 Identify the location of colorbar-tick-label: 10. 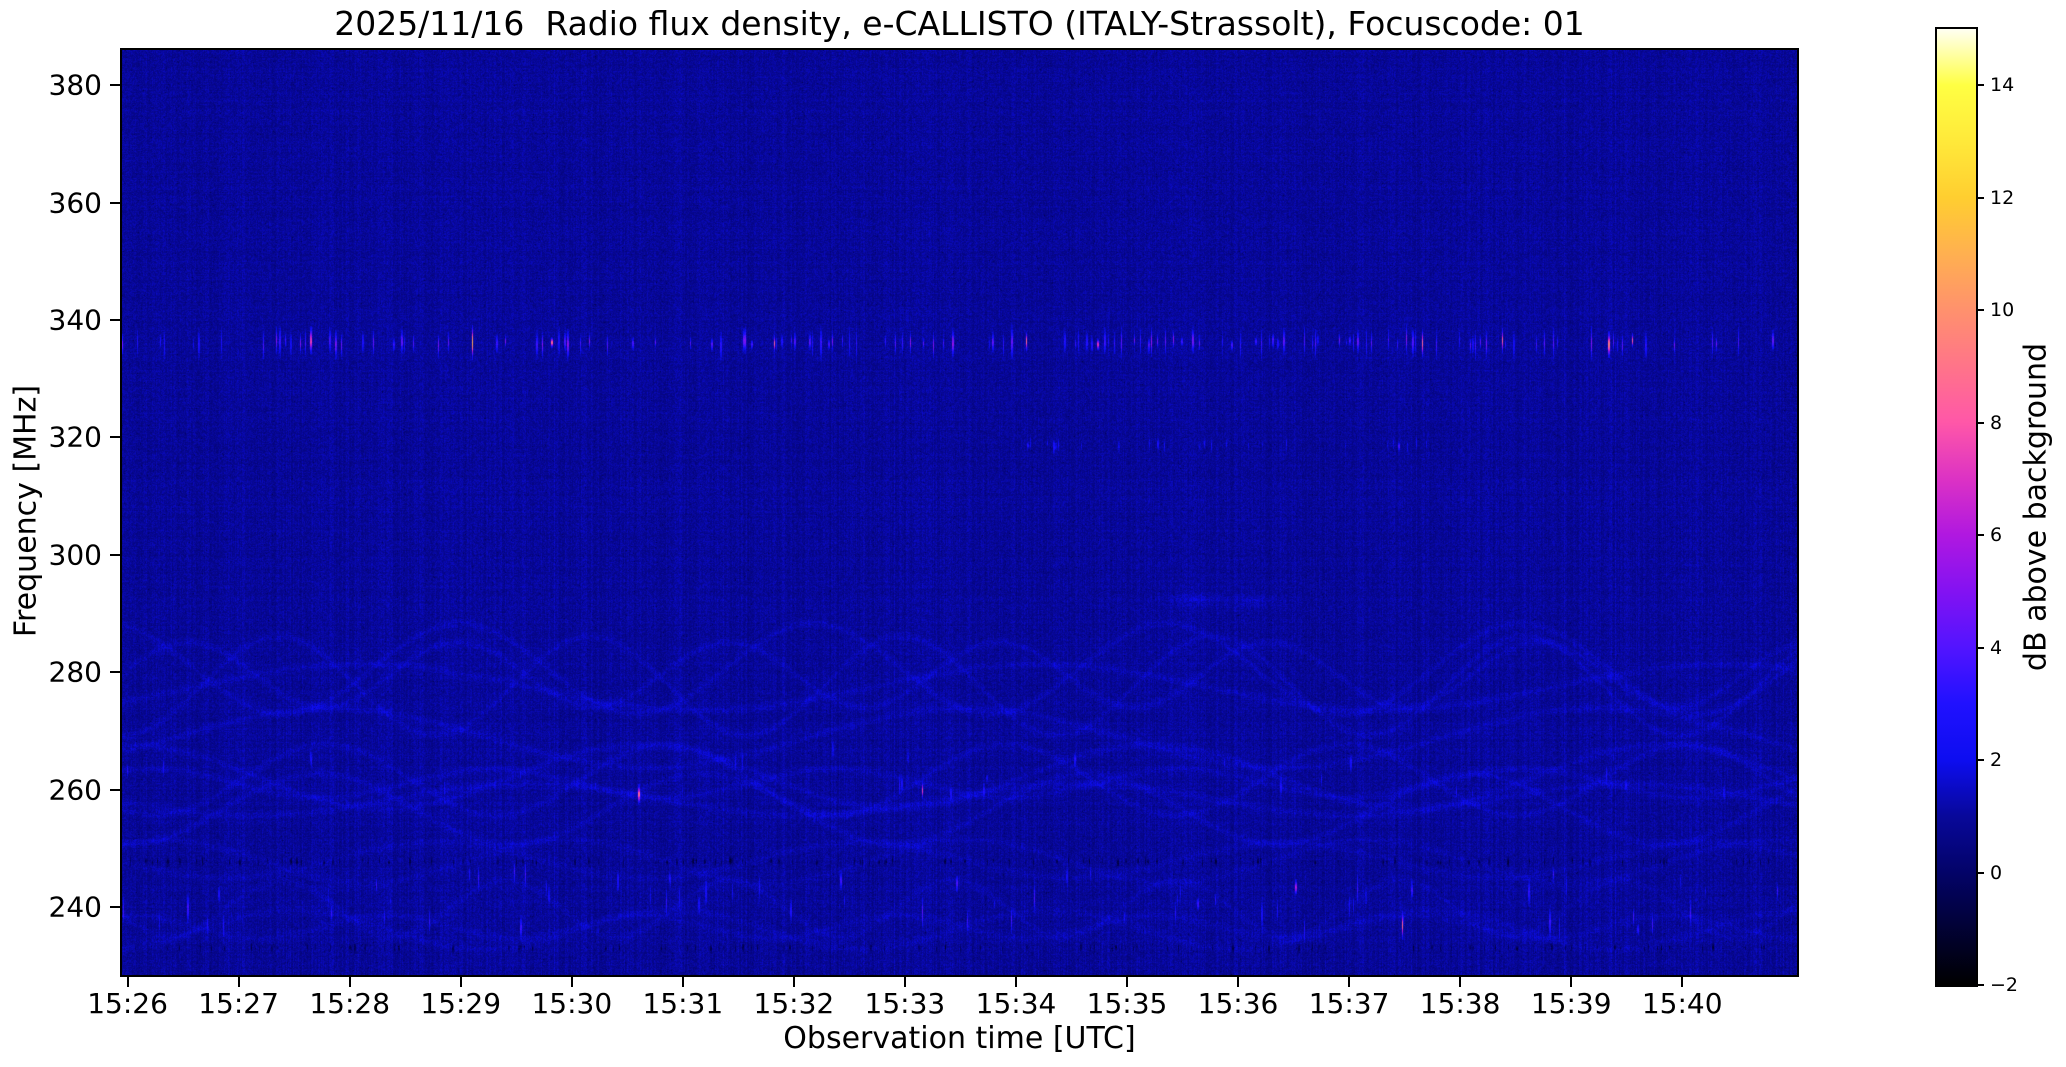
(2002, 310).